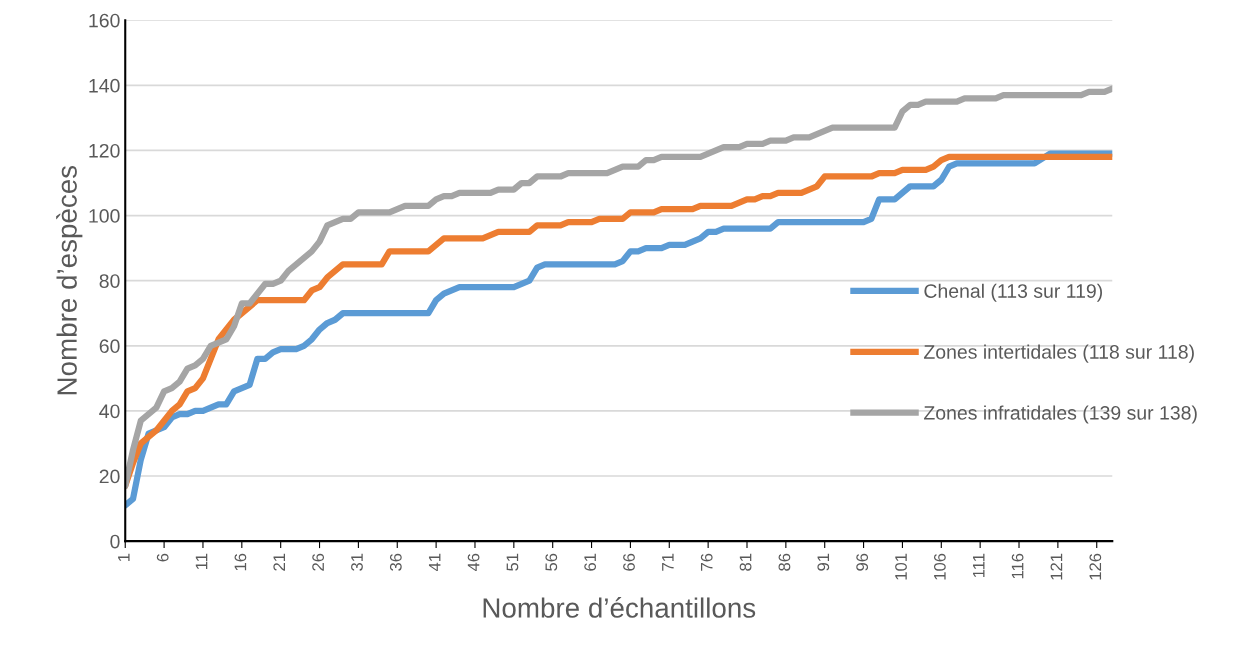 This screenshot has width=1240, height=652. Describe the element at coordinates (823, 562) in the screenshot. I see `x-tick-label: 91` at that location.